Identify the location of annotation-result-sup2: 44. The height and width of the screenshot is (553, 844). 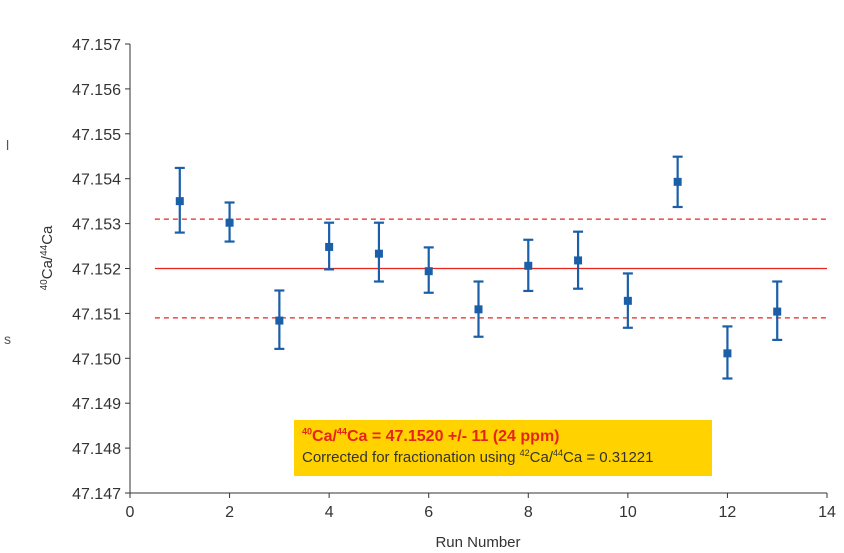
(341, 431).